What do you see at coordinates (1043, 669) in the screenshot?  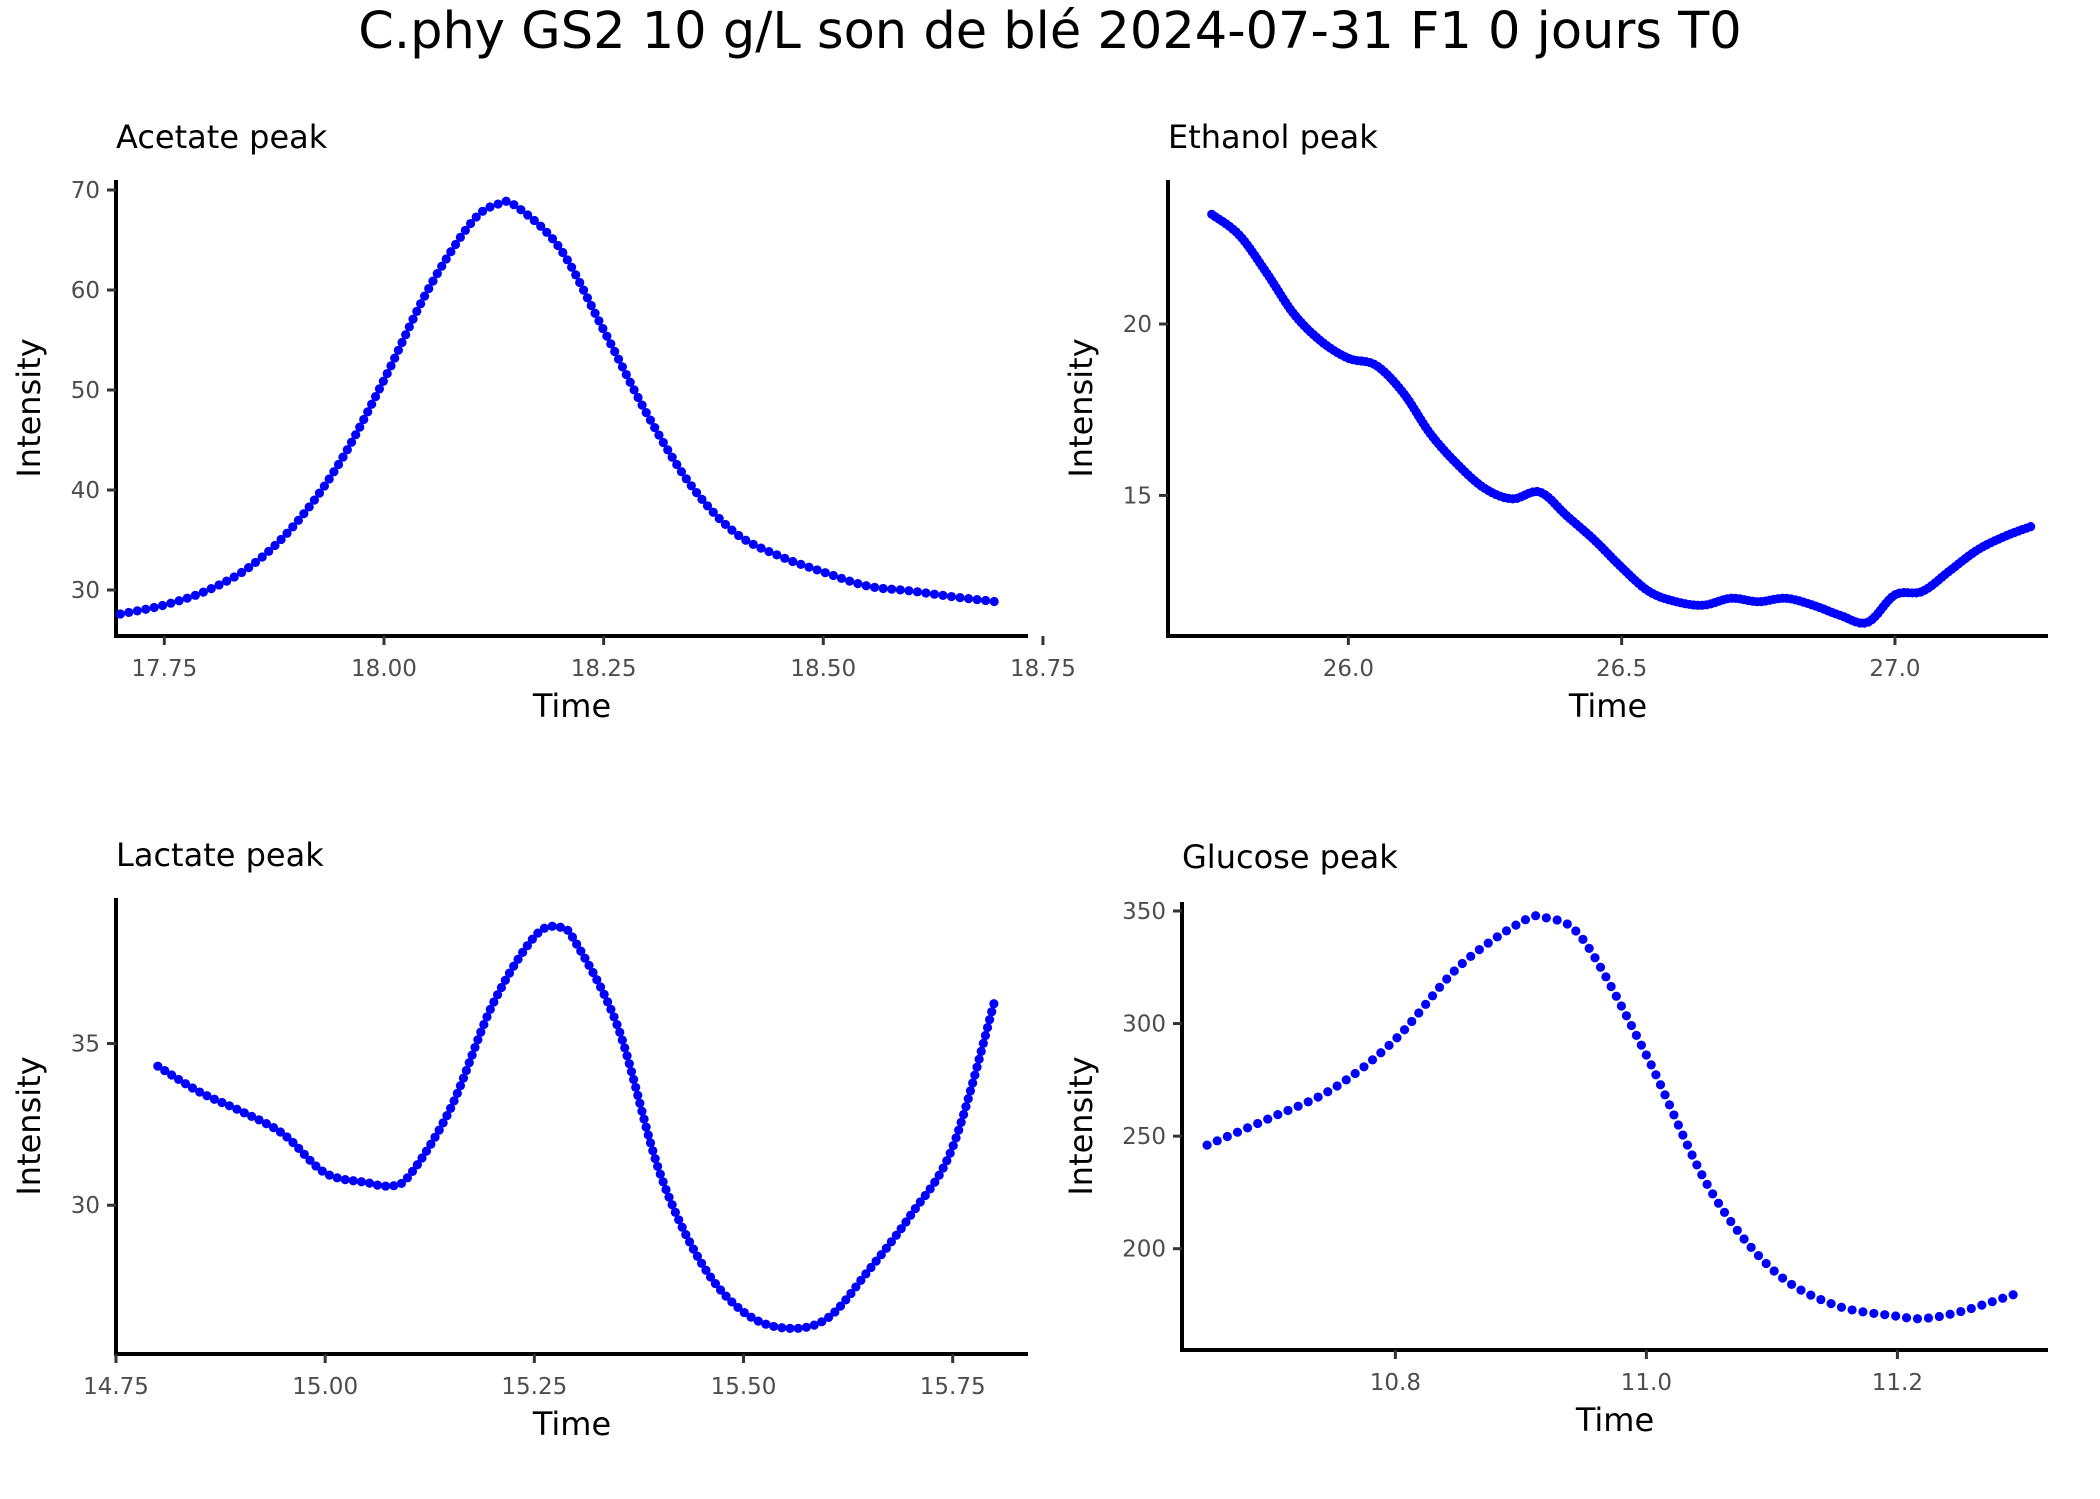 I see `x-tick-label: 18.75` at bounding box center [1043, 669].